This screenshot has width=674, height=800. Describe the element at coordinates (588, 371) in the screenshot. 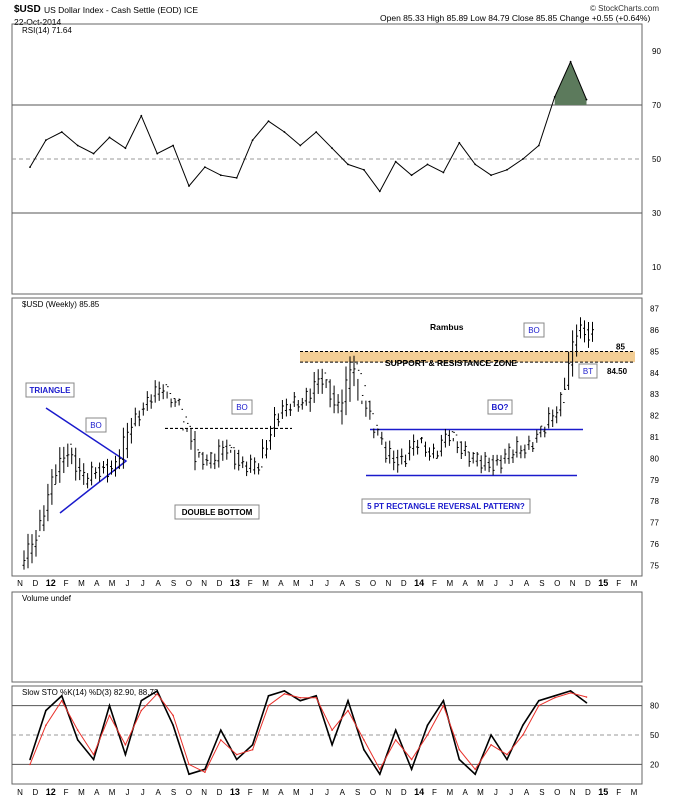

I see `annotation-bt: BT` at that location.